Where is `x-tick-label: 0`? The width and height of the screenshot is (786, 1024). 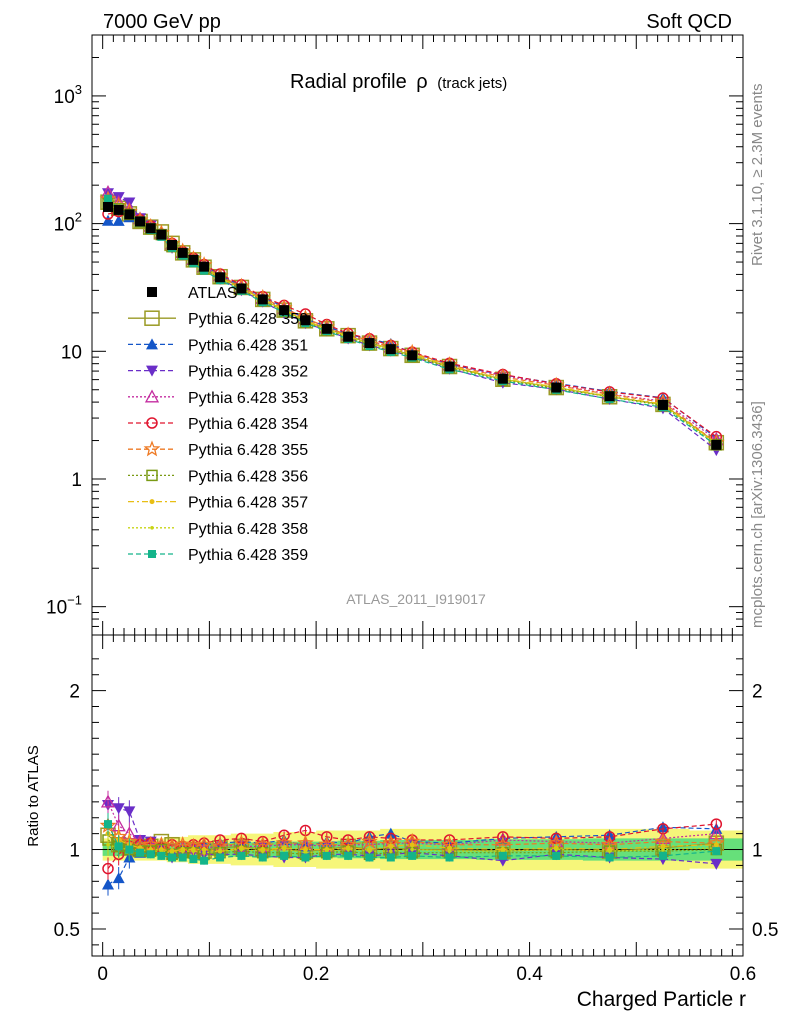
x-tick-label: 0 is located at coordinates (102, 974).